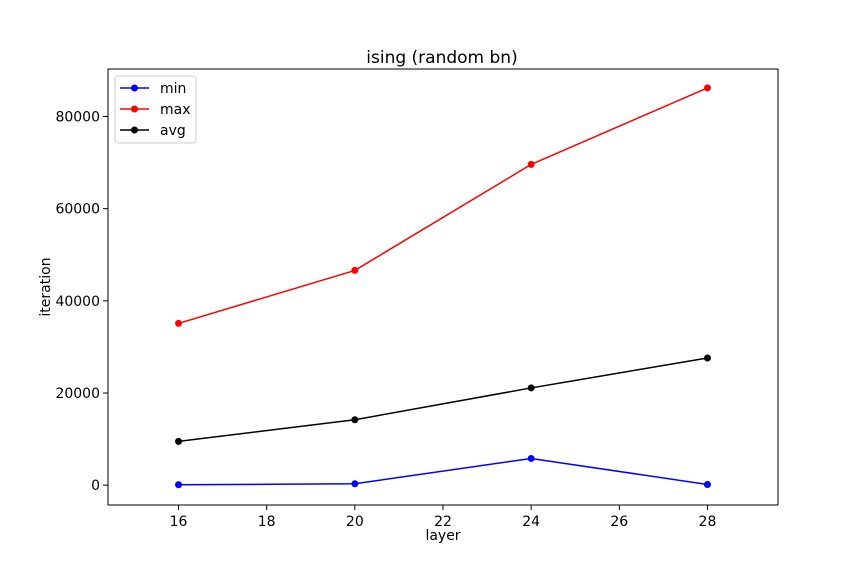  I want to click on x-tick-label: 24, so click(531, 522).